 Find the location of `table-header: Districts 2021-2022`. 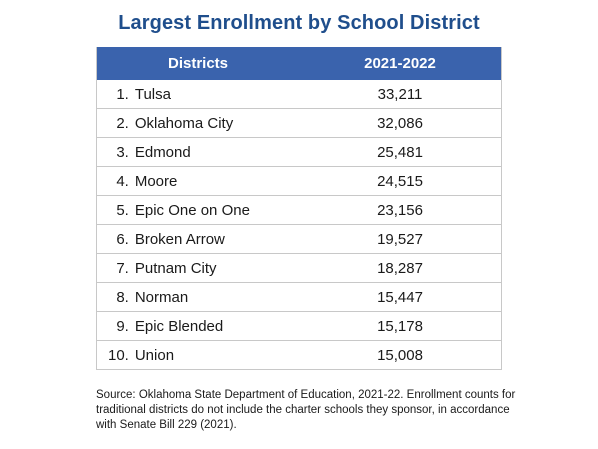

table-header: Districts 2021-2022 is located at coordinates (299, 63).